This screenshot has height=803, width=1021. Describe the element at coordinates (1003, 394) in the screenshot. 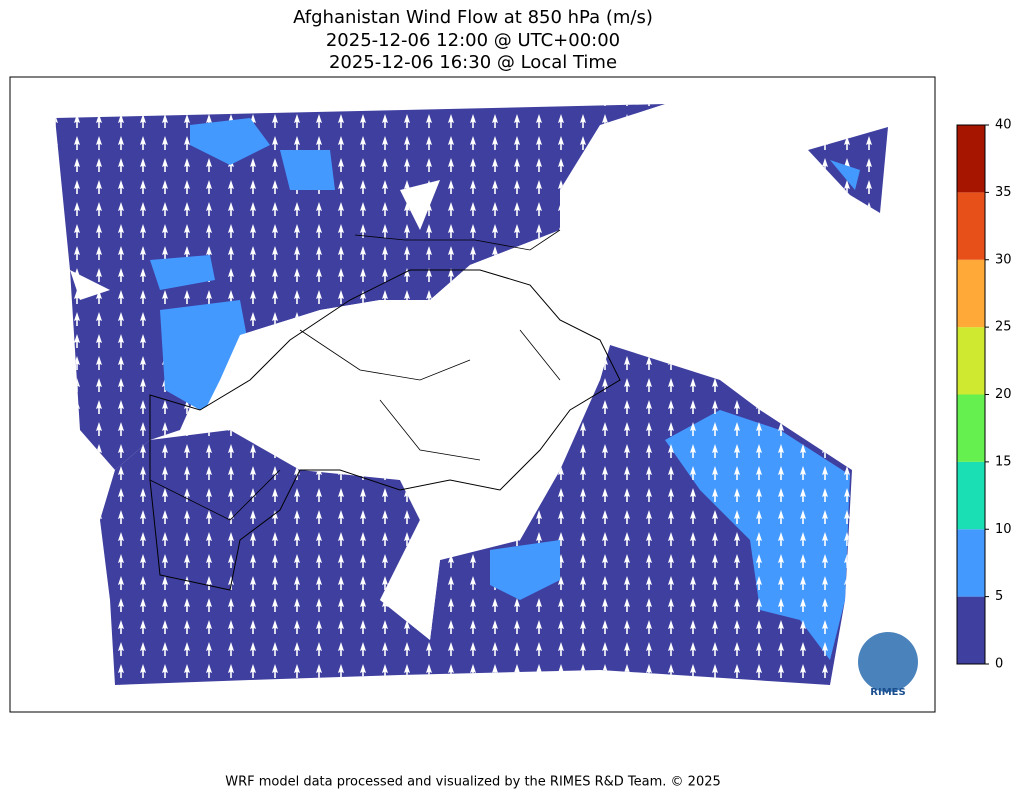

I see `tick-label: 20` at that location.